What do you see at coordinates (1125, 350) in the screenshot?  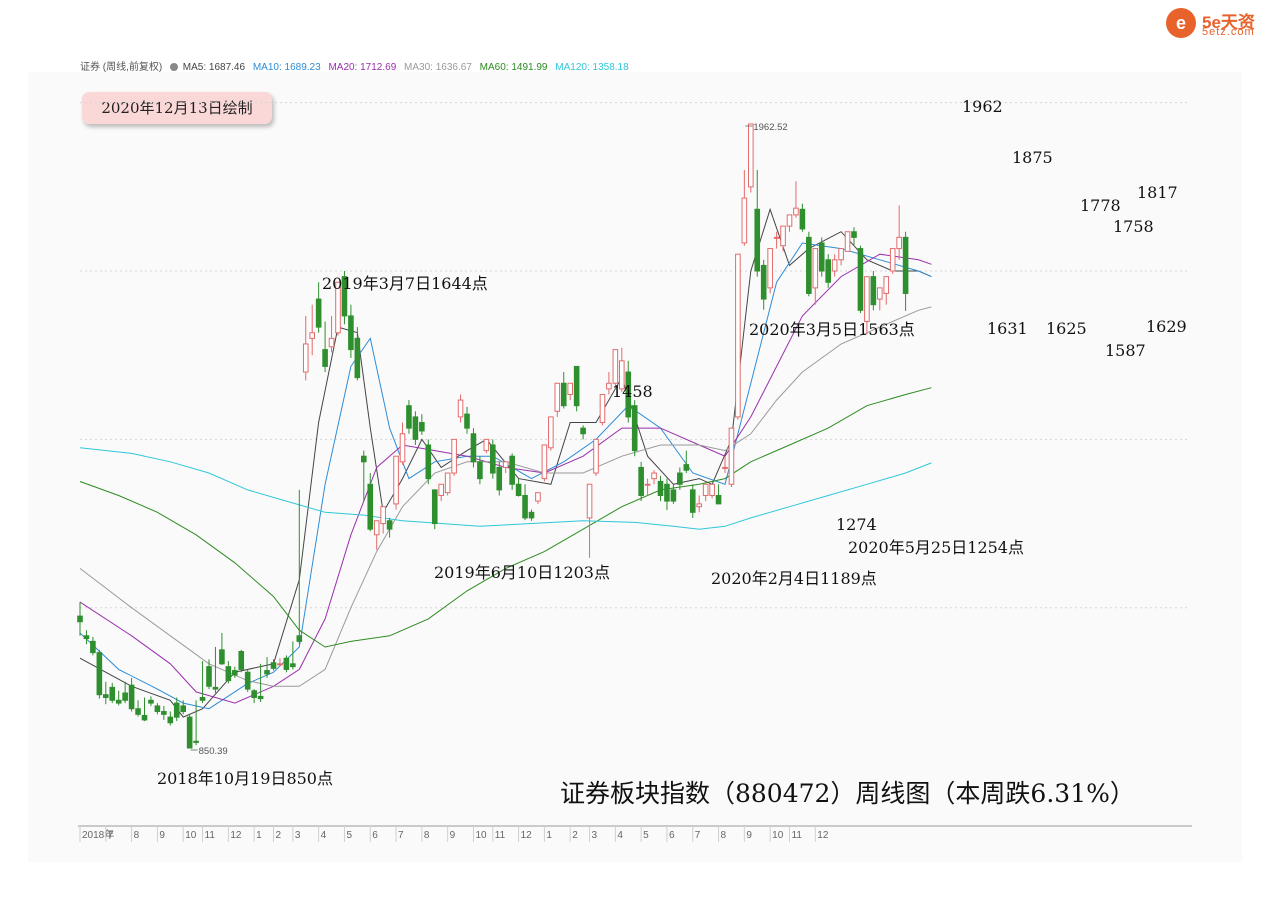 I see `annotation-trough: 1587` at bounding box center [1125, 350].